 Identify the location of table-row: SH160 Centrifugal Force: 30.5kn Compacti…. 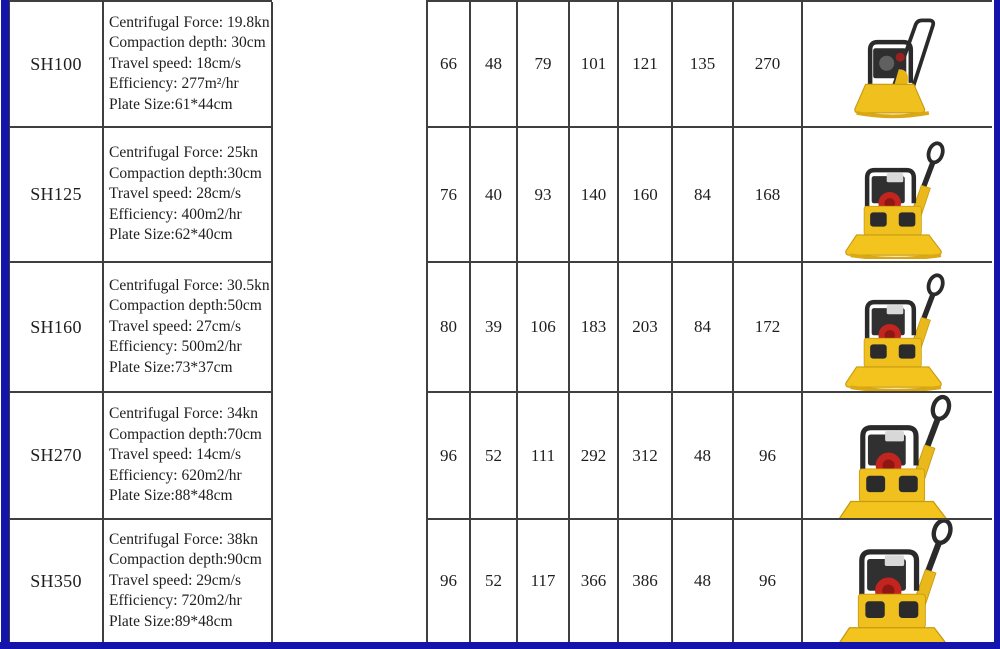
(141, 328).